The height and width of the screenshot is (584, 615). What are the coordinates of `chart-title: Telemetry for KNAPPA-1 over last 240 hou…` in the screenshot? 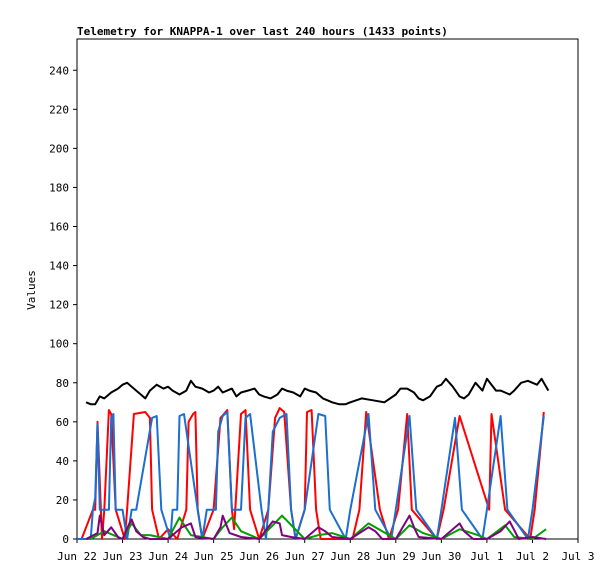 It's located at (262, 31).